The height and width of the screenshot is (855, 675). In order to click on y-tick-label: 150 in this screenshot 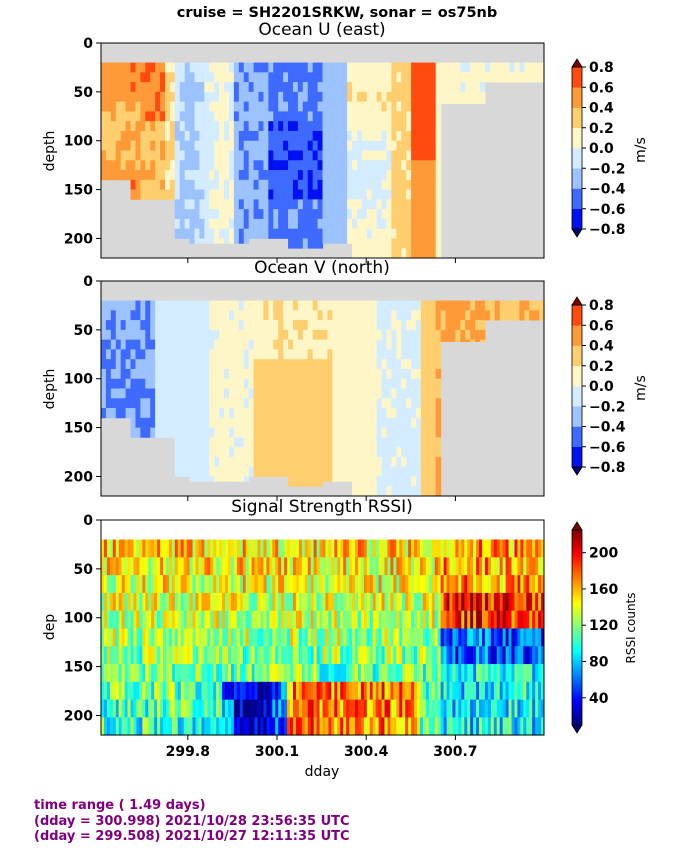, I will do `click(78, 191)`.